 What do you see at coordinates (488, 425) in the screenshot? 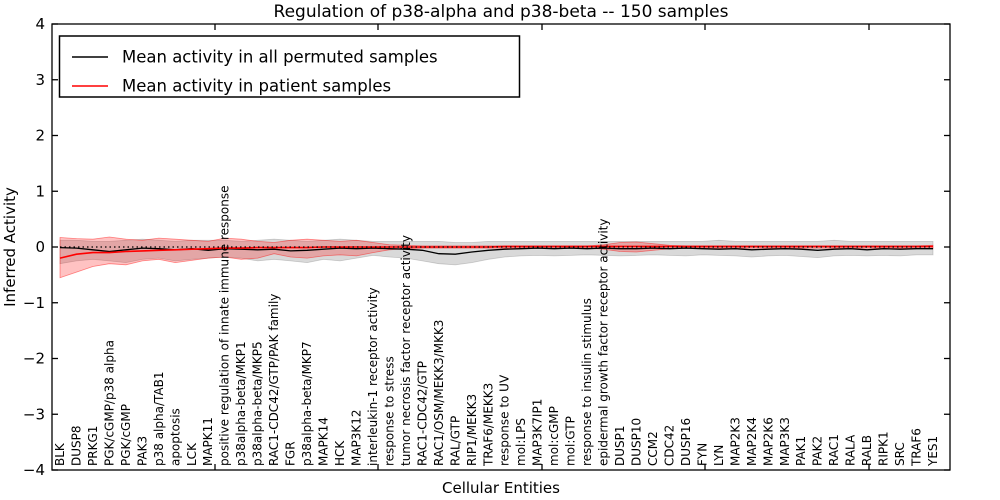
I see `x-tick-label: TRAF6/MEKK3` at bounding box center [488, 425].